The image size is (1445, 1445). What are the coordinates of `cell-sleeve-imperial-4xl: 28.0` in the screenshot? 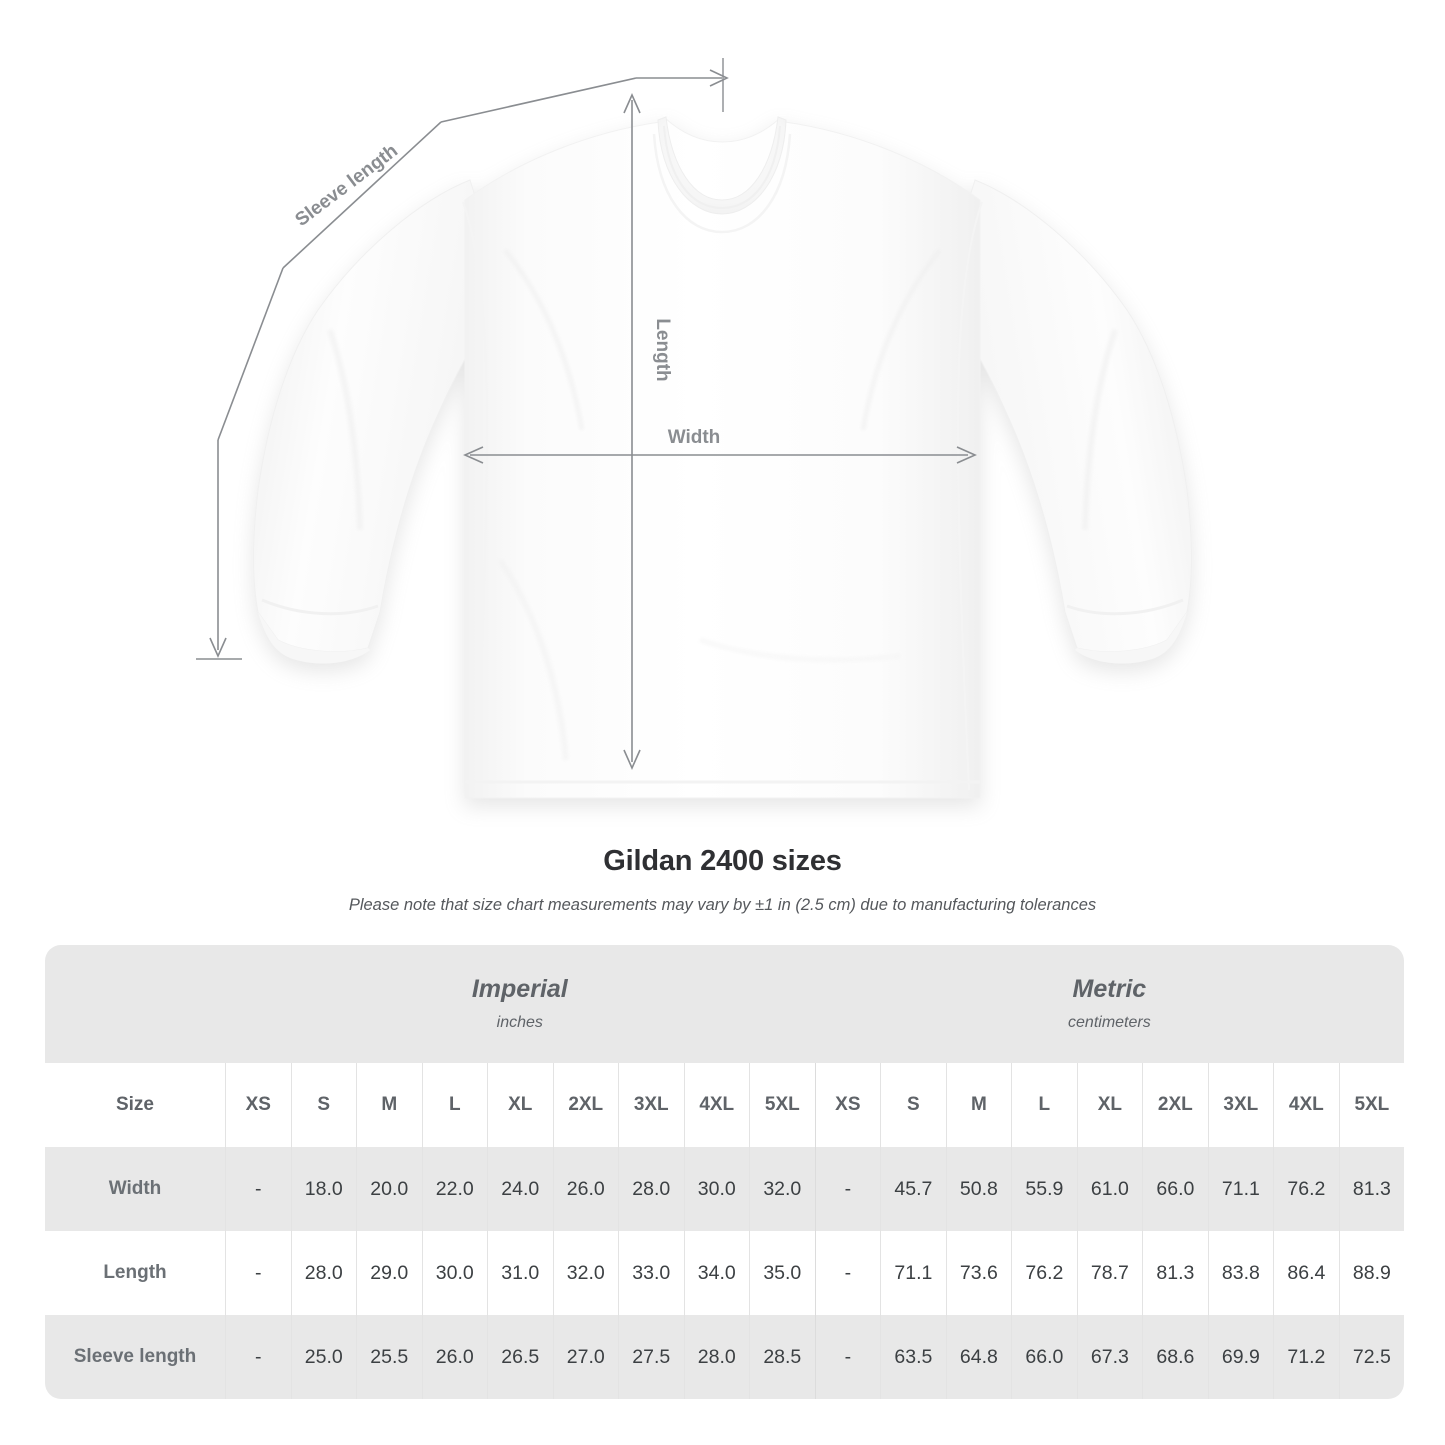 It's located at (716, 1357).